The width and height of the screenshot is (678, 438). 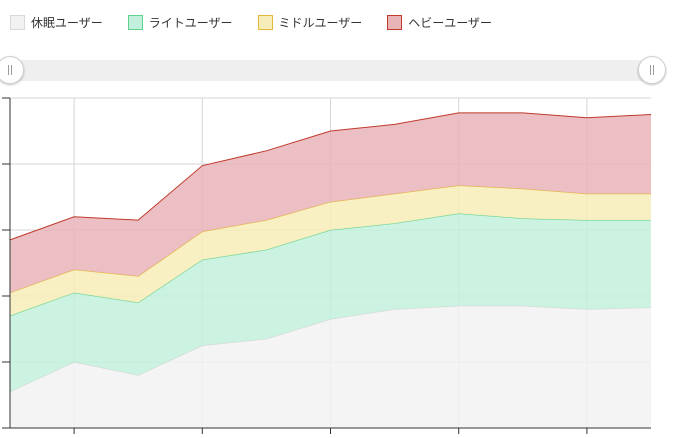 I want to click on legend-label-heavy: ヘビーユーザー, so click(x=450, y=22).